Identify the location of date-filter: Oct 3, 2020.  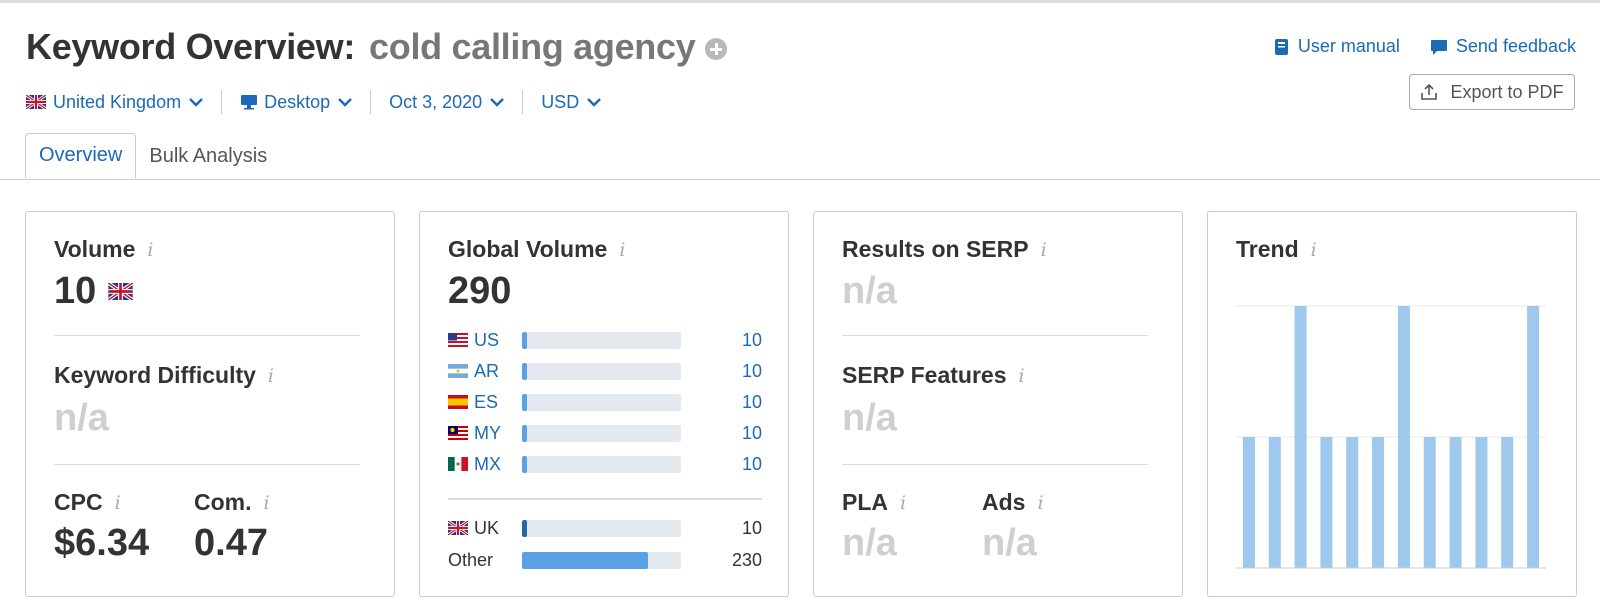
(447, 102).